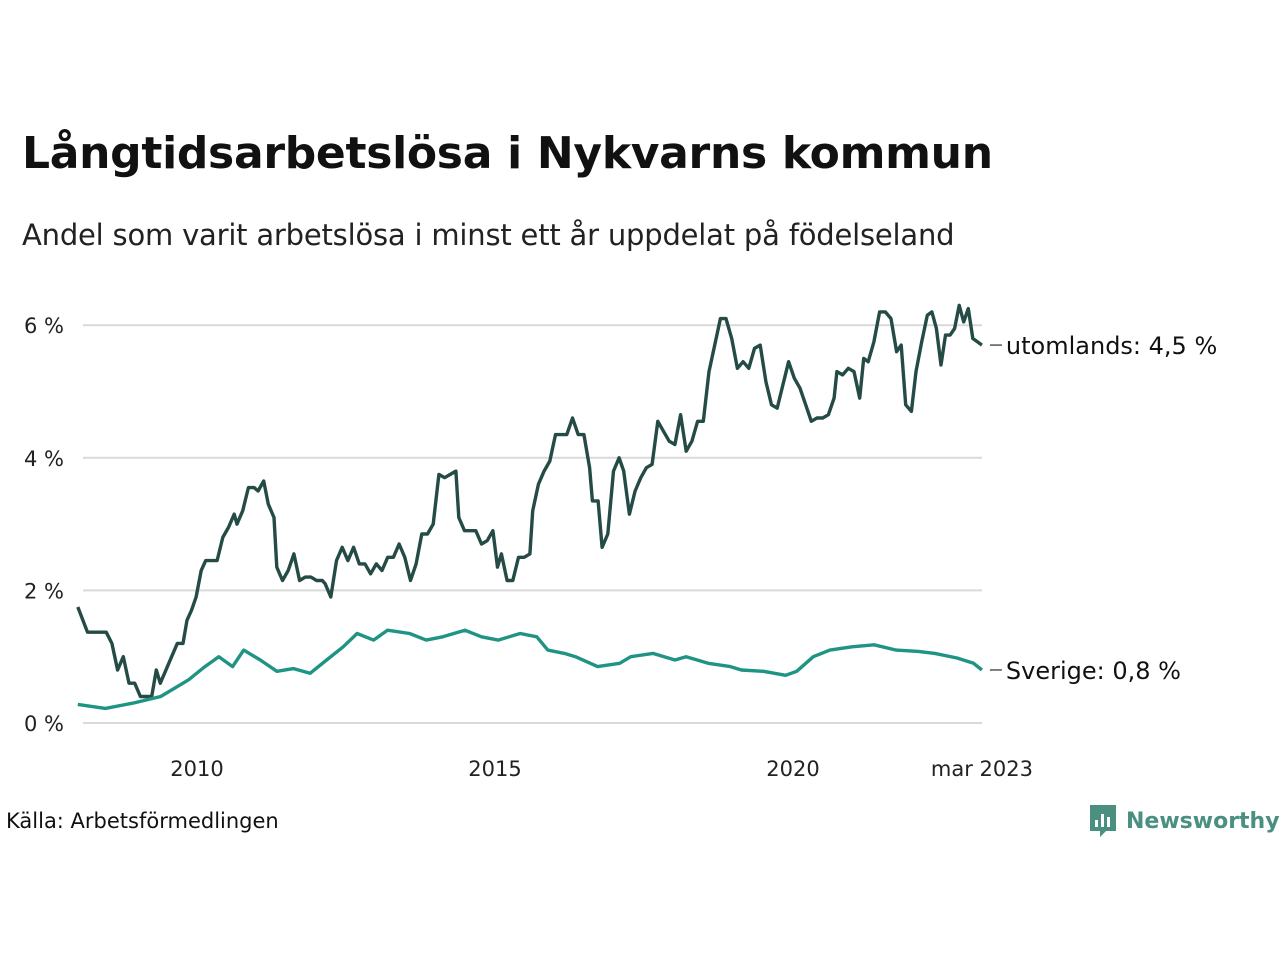 This screenshot has height=960, width=1280. What do you see at coordinates (44, 459) in the screenshot?
I see `y-tick-label: 4 %` at bounding box center [44, 459].